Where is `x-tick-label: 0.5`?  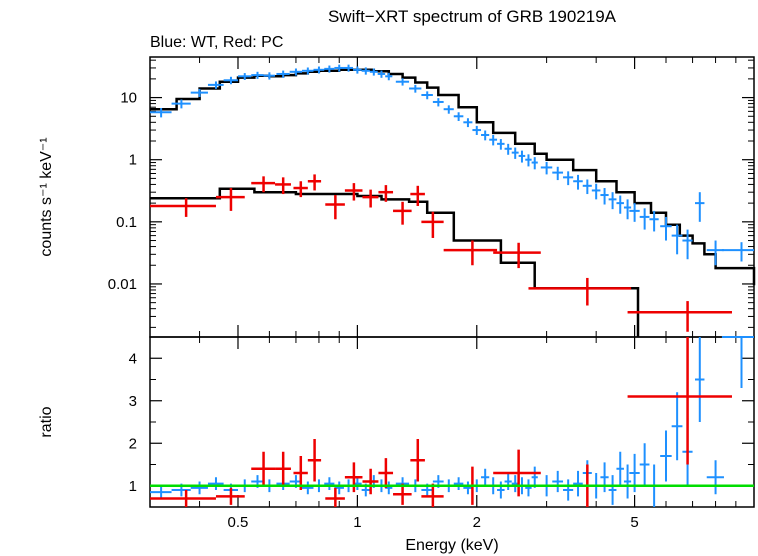 x-tick-label: 0.5 is located at coordinates (238, 522).